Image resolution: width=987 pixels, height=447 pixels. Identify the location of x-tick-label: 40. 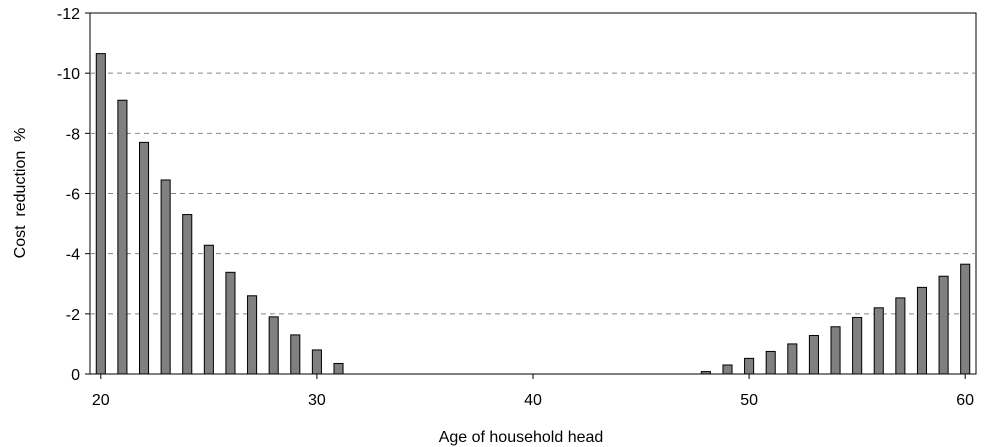
(533, 400).